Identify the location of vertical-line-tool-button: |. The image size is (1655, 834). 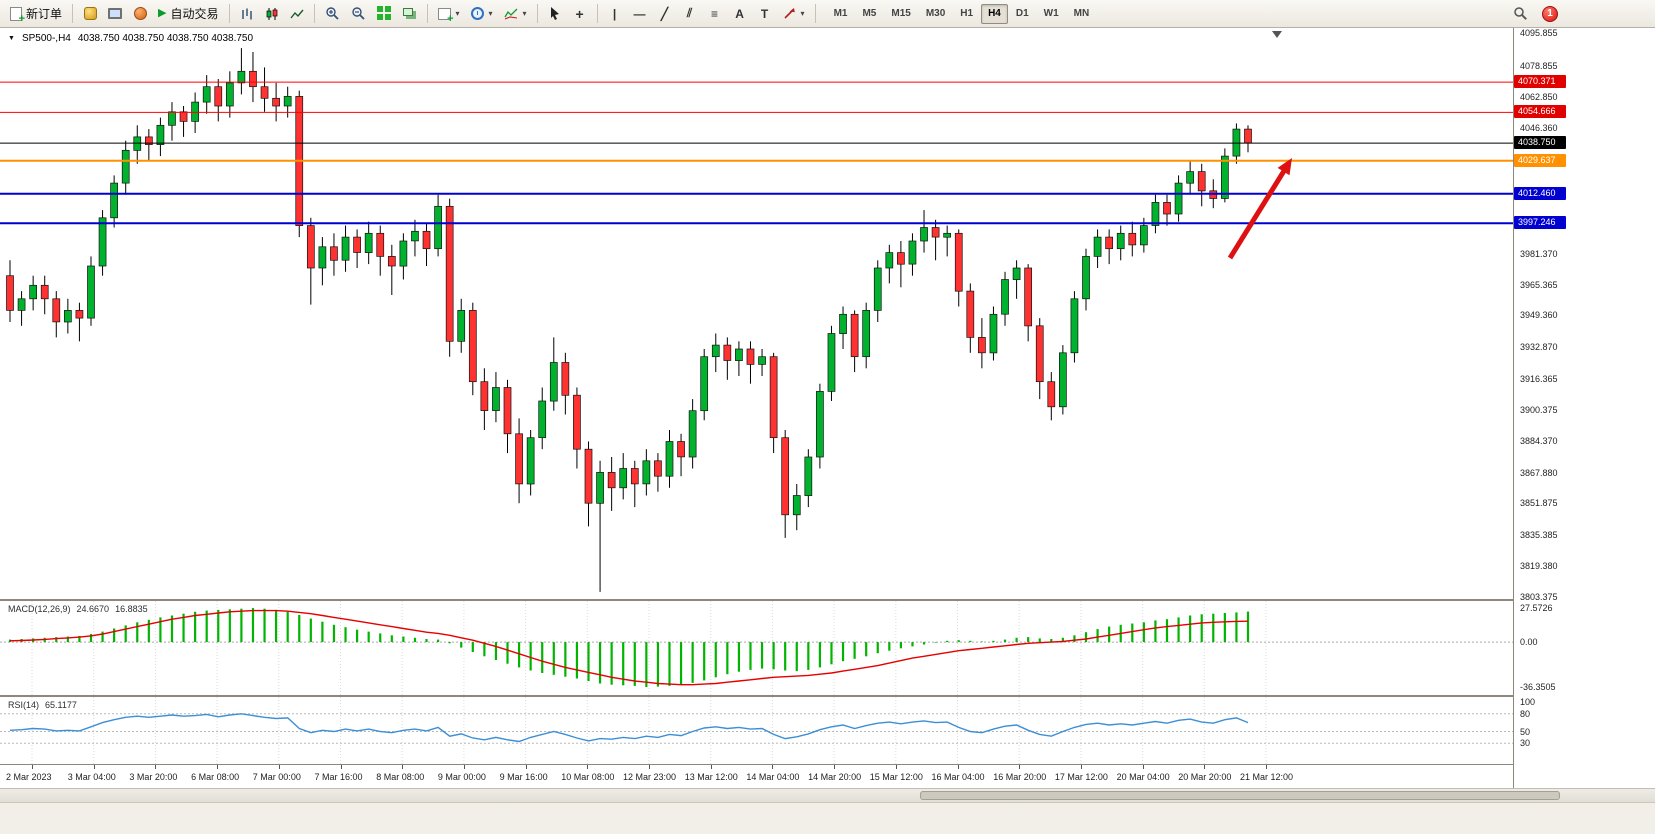
(615, 13).